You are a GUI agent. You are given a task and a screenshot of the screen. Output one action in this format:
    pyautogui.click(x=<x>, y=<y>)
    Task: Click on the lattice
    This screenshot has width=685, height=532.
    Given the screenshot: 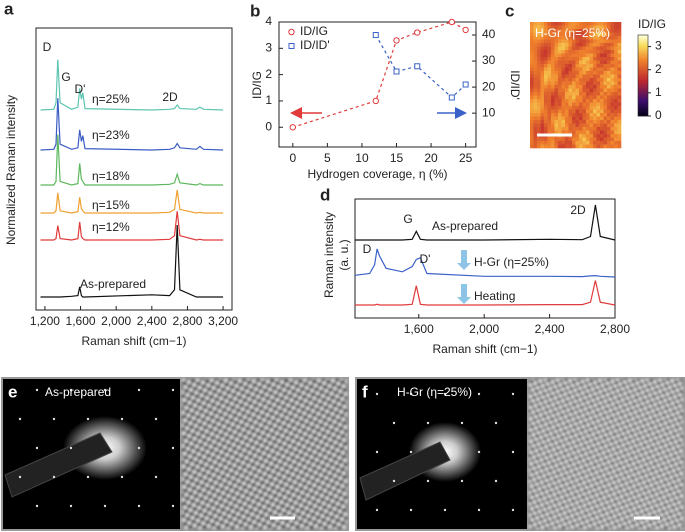 What is the action you would take?
    pyautogui.click(x=264, y=454)
    